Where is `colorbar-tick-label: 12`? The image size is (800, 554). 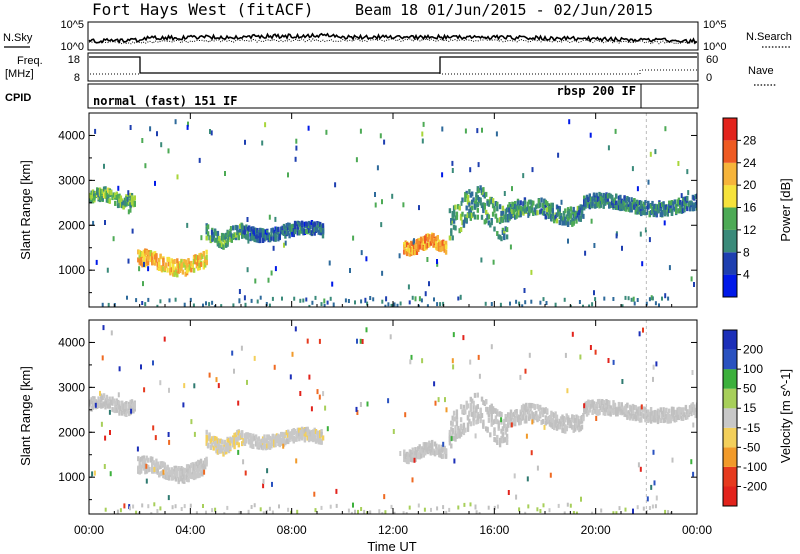
colorbar-tick-label: 12 is located at coordinates (750, 230).